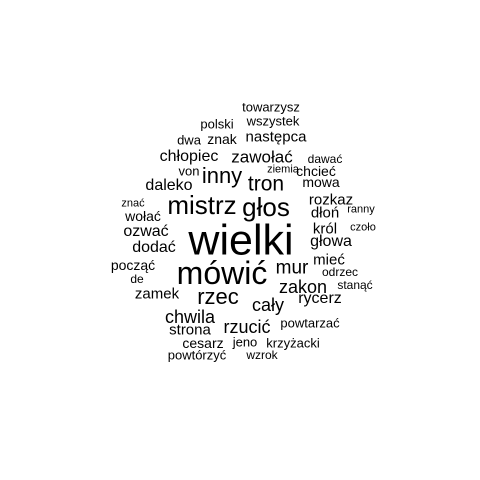 This screenshot has height=480, width=480. What do you see at coordinates (190, 330) in the screenshot?
I see `word: strona` at bounding box center [190, 330].